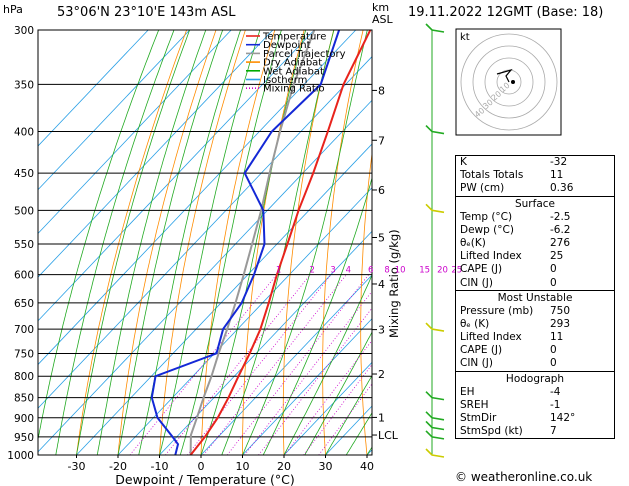 The image size is (629, 486). Describe the element at coordinates (285, 80) in the screenshot. I see `legend-entry: Isotherm` at that location.